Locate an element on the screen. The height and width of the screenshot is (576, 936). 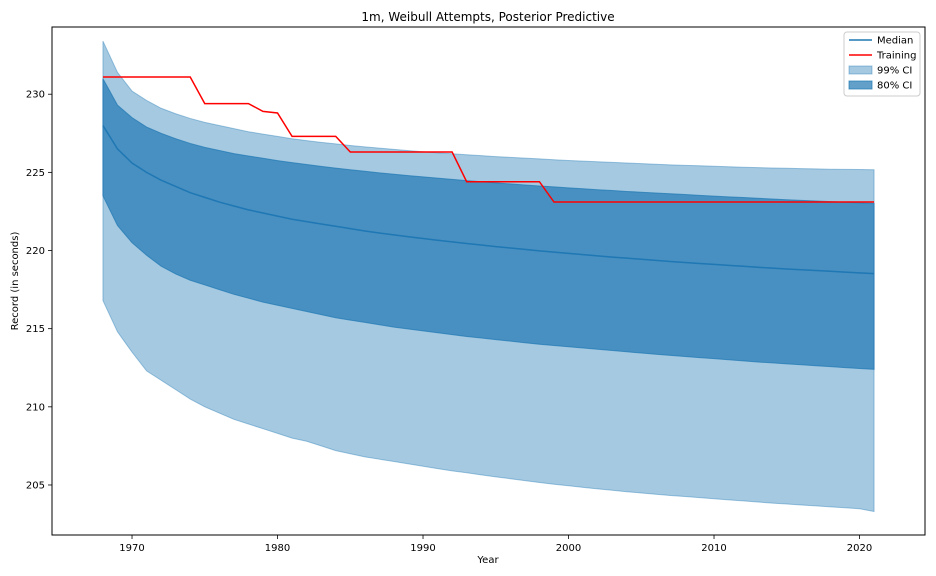
legend-box is located at coordinates (882, 64).